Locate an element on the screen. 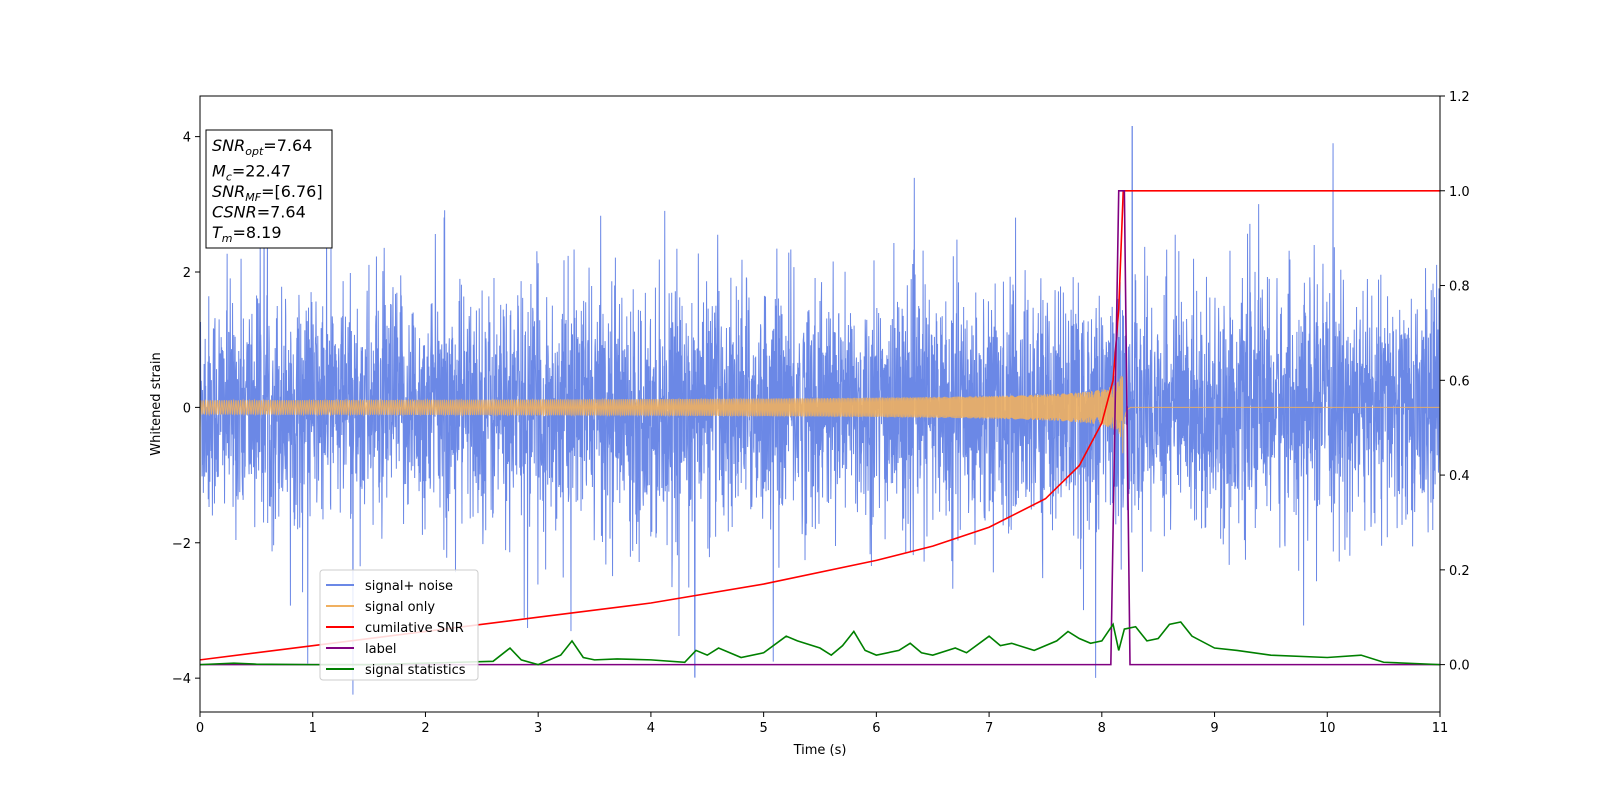  series-signal-only is located at coordinates (820, 414).